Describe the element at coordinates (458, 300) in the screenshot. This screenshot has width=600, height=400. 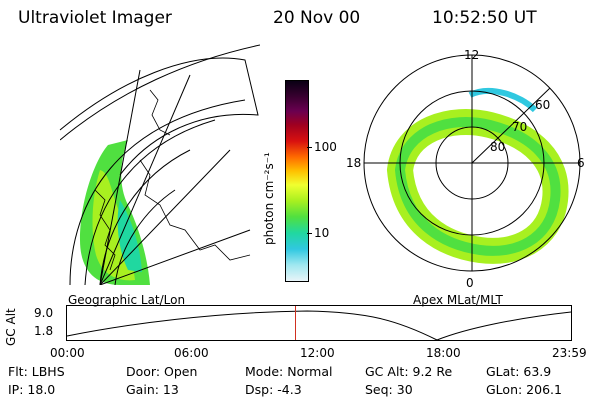
I see `polar-map-caption: Apex MLat/MLT` at that location.